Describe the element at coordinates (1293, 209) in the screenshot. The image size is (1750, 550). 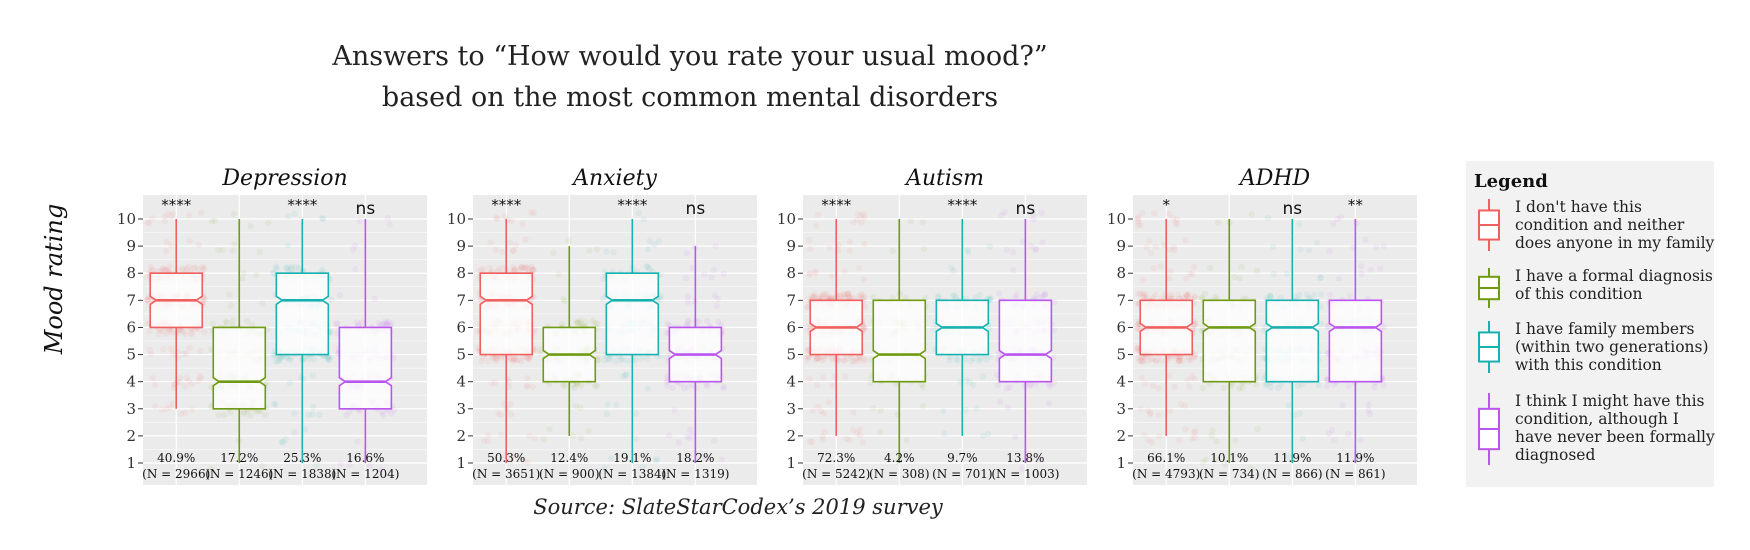
I see `significance-label: ns` at that location.